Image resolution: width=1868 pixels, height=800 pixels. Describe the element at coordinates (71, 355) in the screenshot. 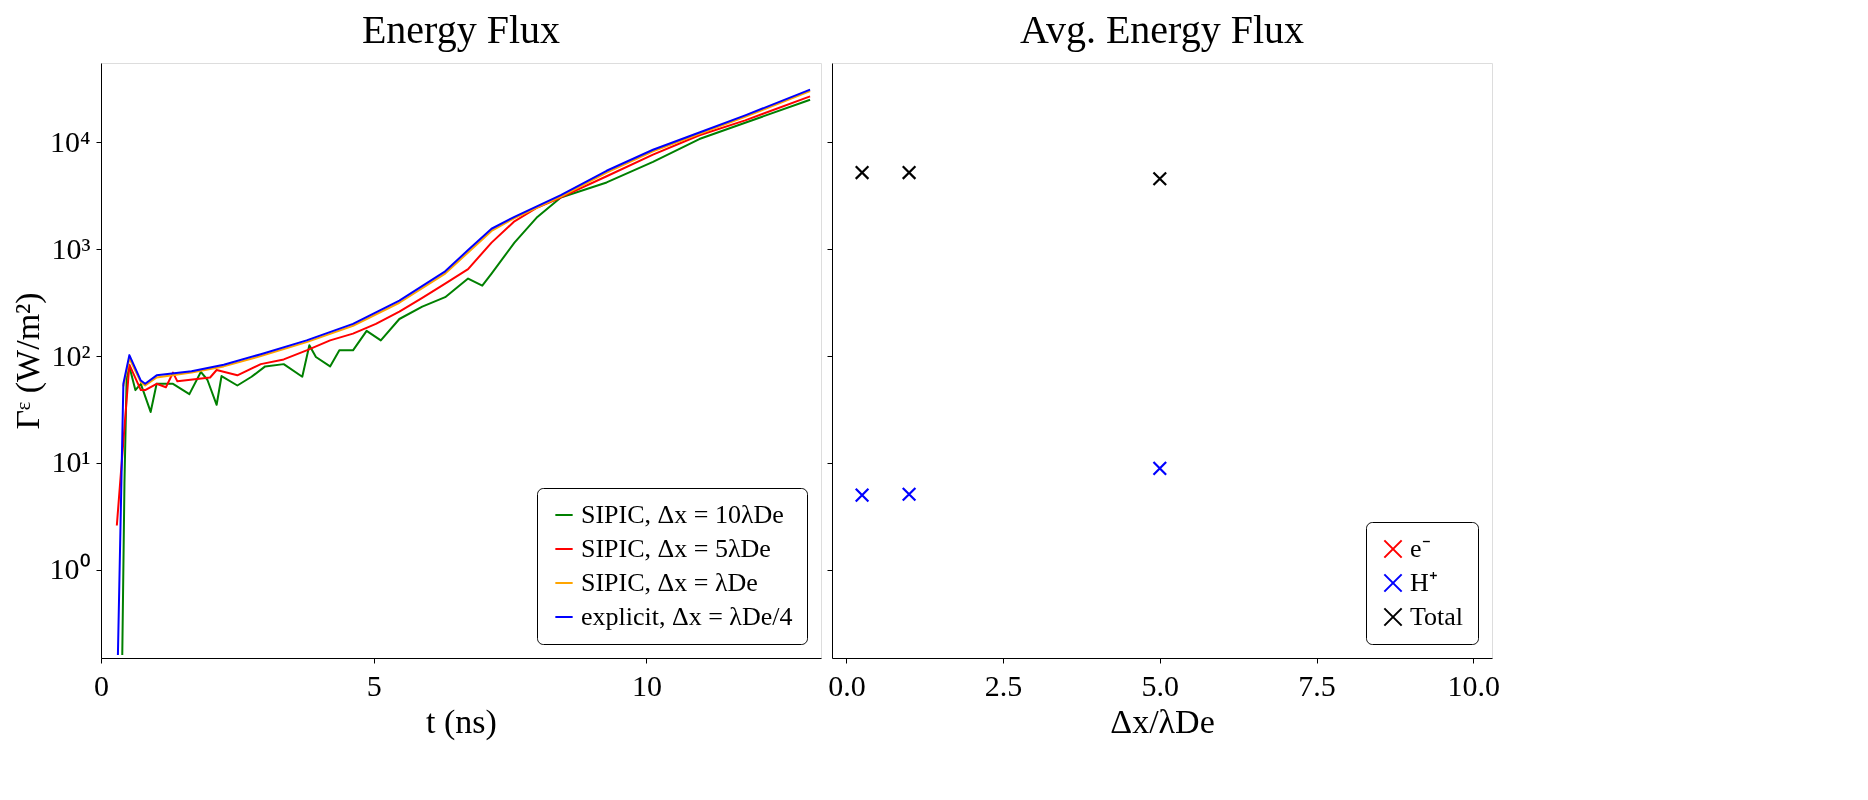

I see `y-tick-label: 10²` at that location.